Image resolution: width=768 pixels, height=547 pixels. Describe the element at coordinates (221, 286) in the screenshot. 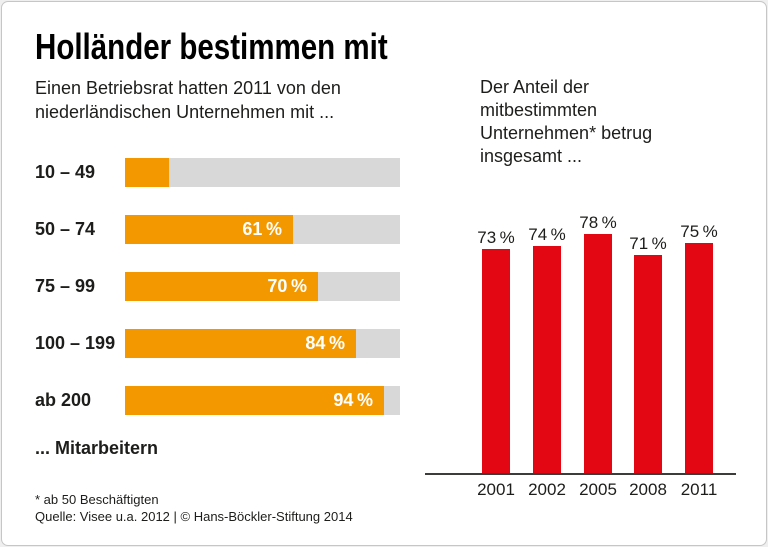

I see `bar-fill: 70 %` at that location.